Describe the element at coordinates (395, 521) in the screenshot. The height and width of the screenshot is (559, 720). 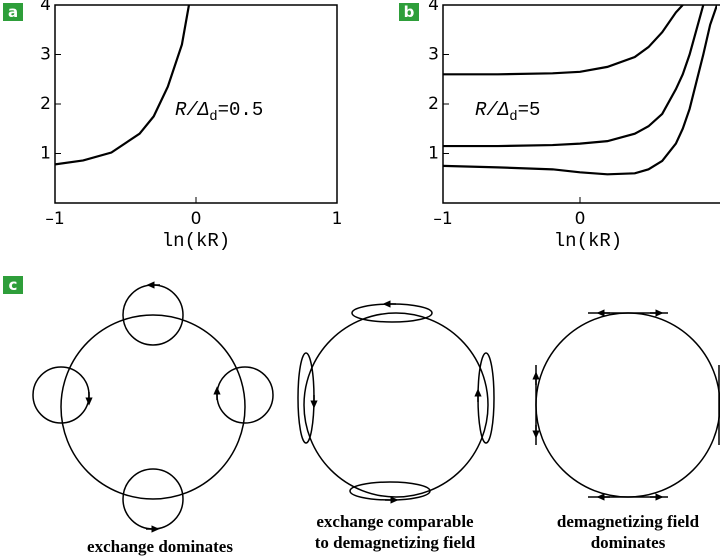
I see `caption: exchange comparable` at that location.